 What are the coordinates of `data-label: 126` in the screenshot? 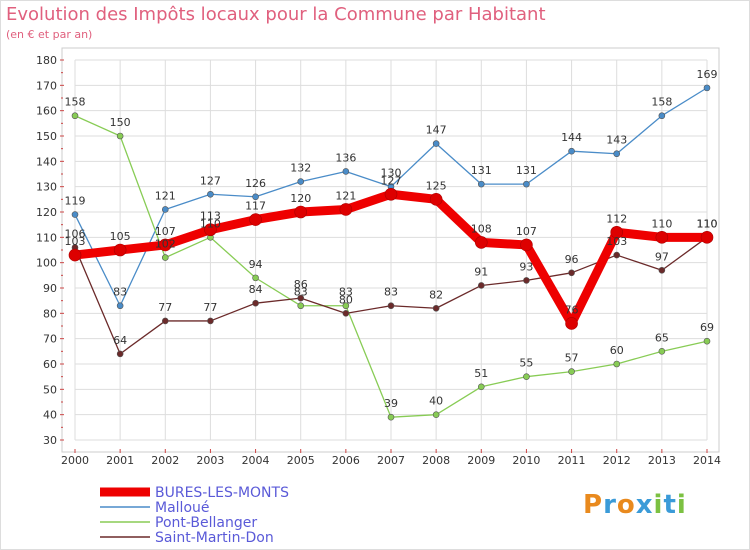 It's located at (255, 183).